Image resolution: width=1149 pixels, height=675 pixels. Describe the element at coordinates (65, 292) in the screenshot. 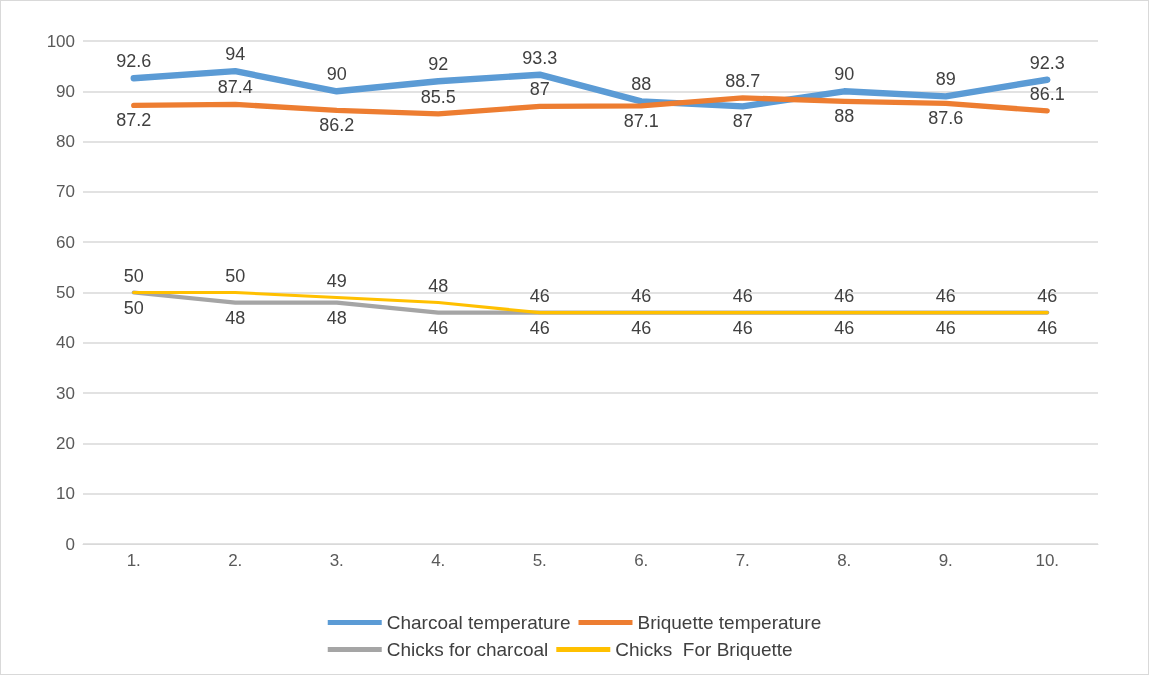

I see `y-tick-label: 50` at that location.